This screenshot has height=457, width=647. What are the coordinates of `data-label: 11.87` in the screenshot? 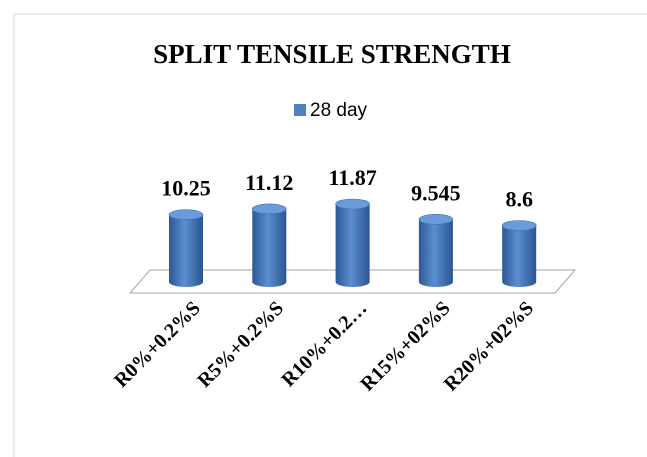 It's located at (352, 177).